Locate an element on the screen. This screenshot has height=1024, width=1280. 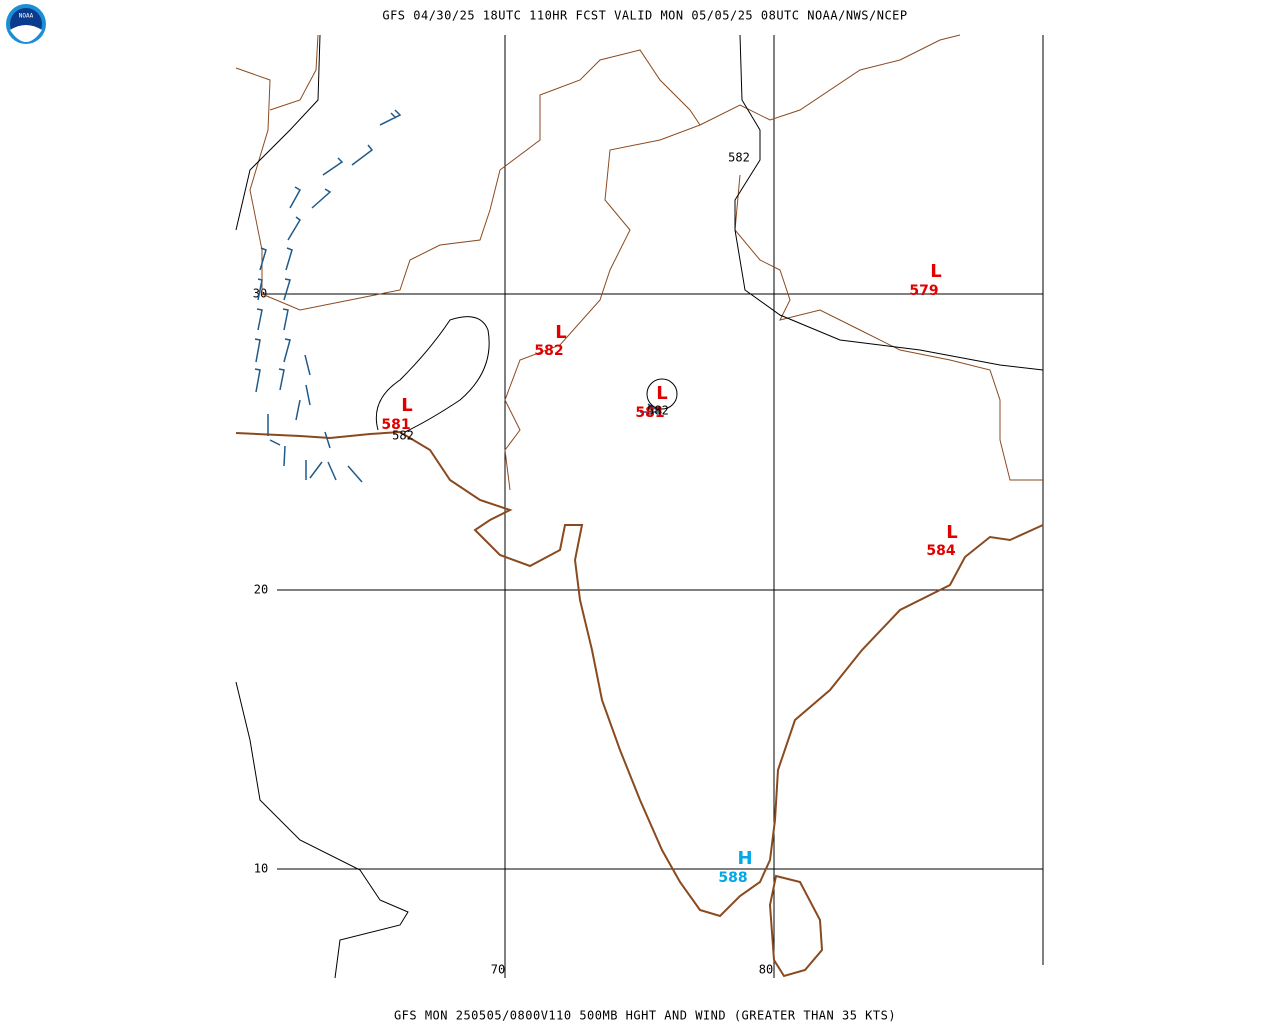
wind-barb is located at coordinates (458, 296).